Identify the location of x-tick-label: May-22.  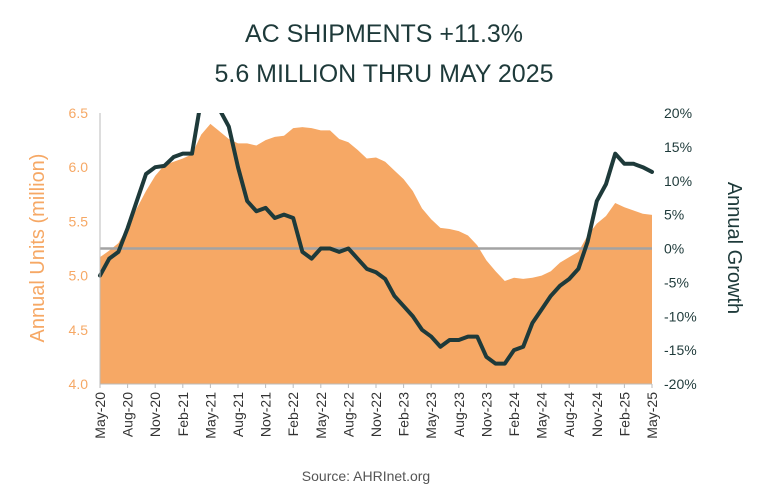
(321, 415).